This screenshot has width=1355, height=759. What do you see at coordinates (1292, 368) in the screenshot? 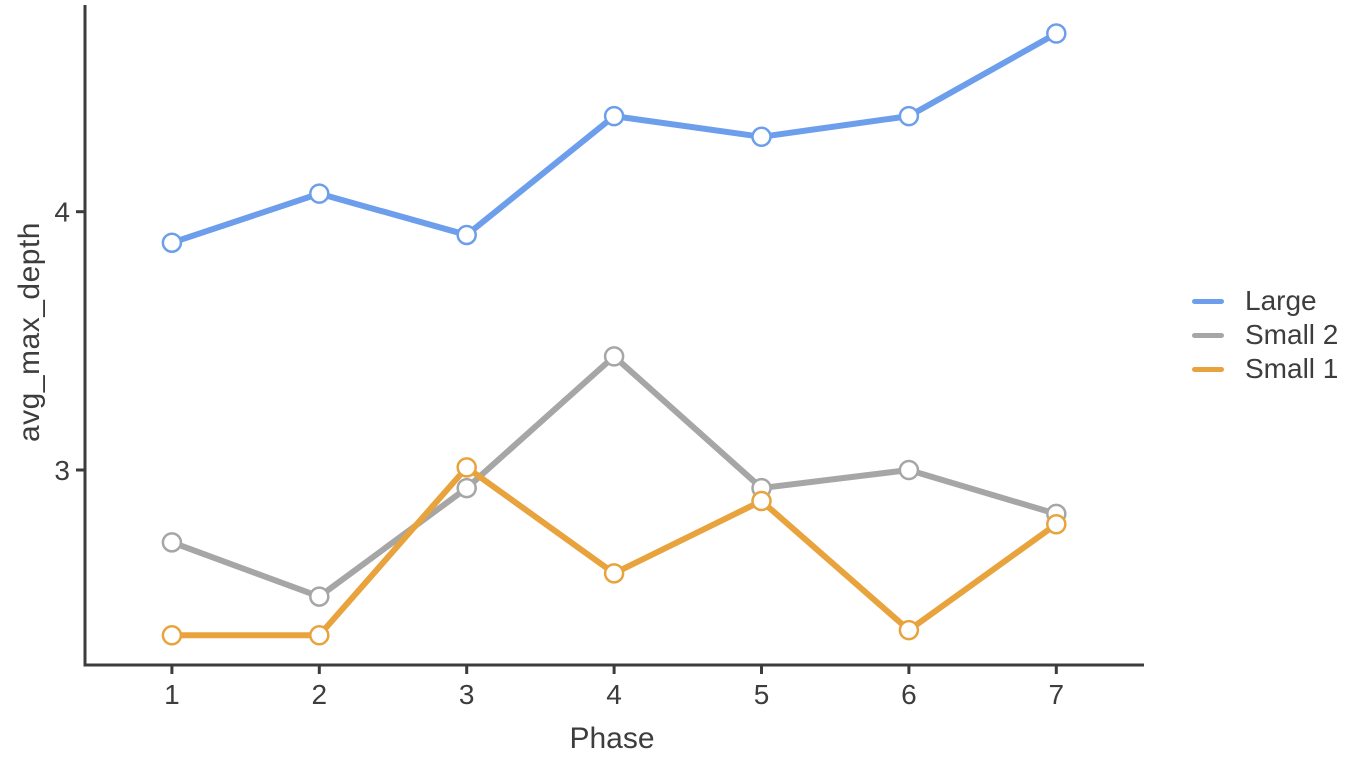
I see `legend-label-small-1: Small 1` at bounding box center [1292, 368].